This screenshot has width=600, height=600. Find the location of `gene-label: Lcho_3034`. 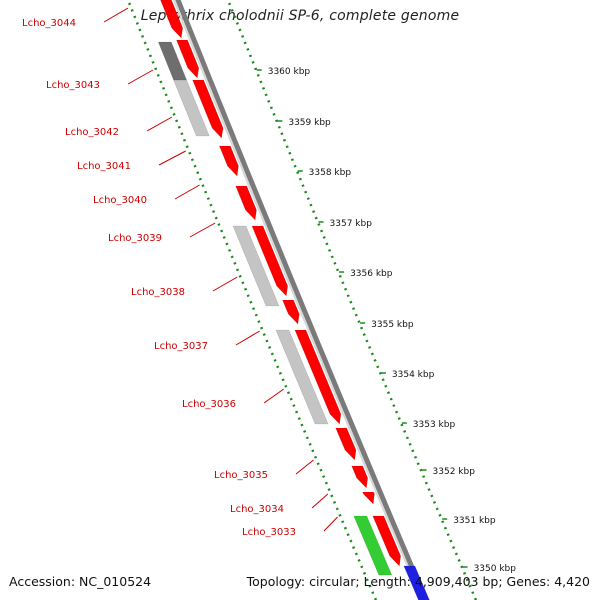

gene-label: Lcho_3034 is located at coordinates (257, 509).